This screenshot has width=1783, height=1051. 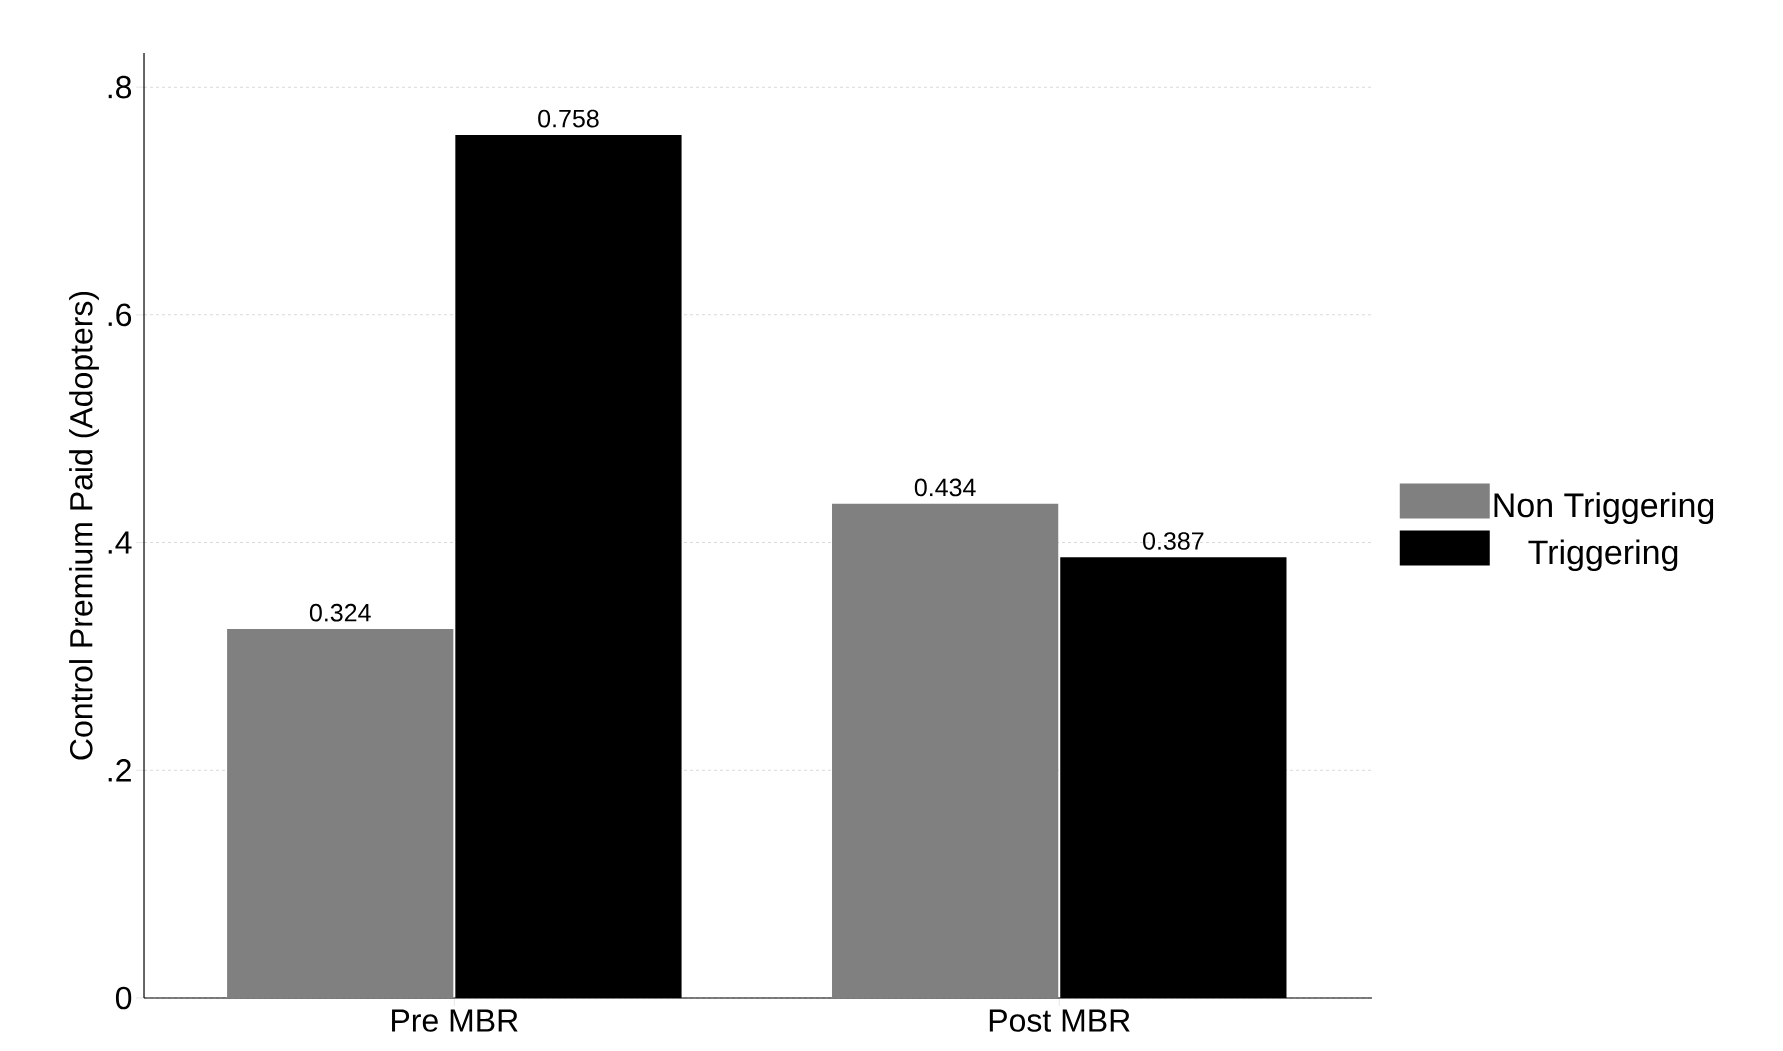 I want to click on y-tick-label: .2, so click(x=119, y=770).